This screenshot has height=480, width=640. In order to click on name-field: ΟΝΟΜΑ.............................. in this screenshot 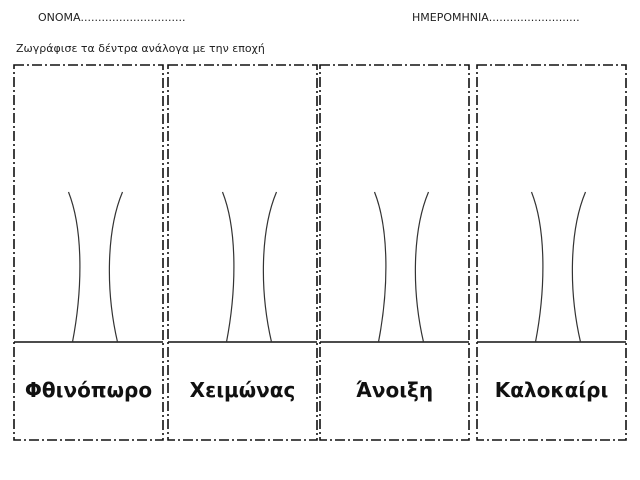, I will do `click(111, 17)`.